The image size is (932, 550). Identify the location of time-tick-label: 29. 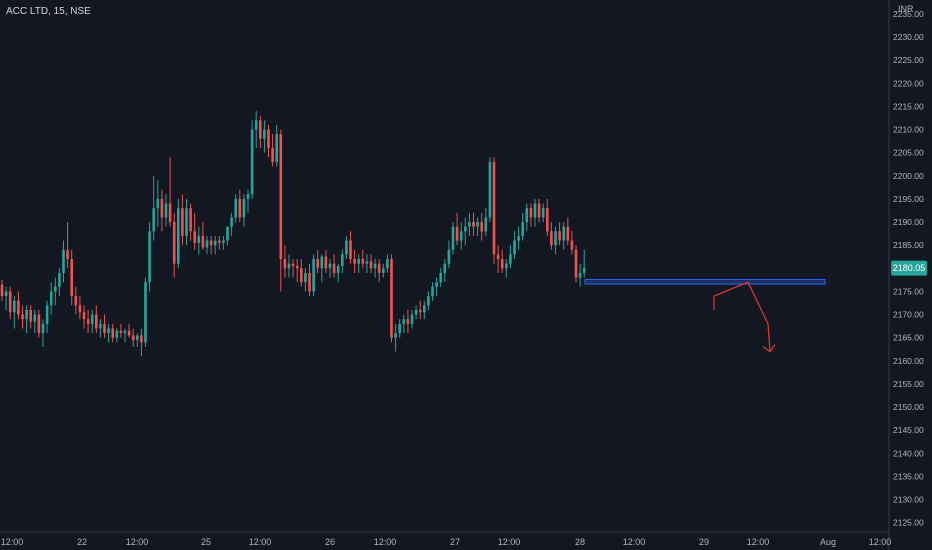
(704, 542).